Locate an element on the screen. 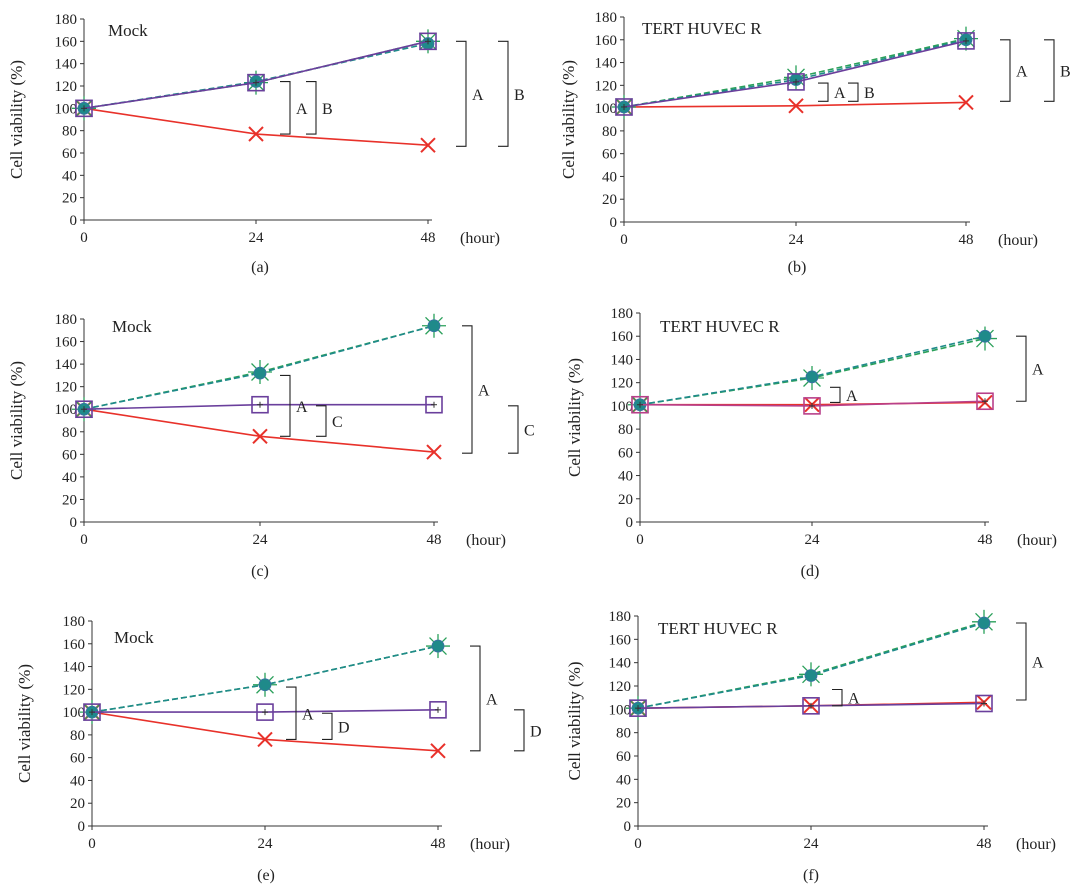  panel-label: (b) is located at coordinates (797, 267).